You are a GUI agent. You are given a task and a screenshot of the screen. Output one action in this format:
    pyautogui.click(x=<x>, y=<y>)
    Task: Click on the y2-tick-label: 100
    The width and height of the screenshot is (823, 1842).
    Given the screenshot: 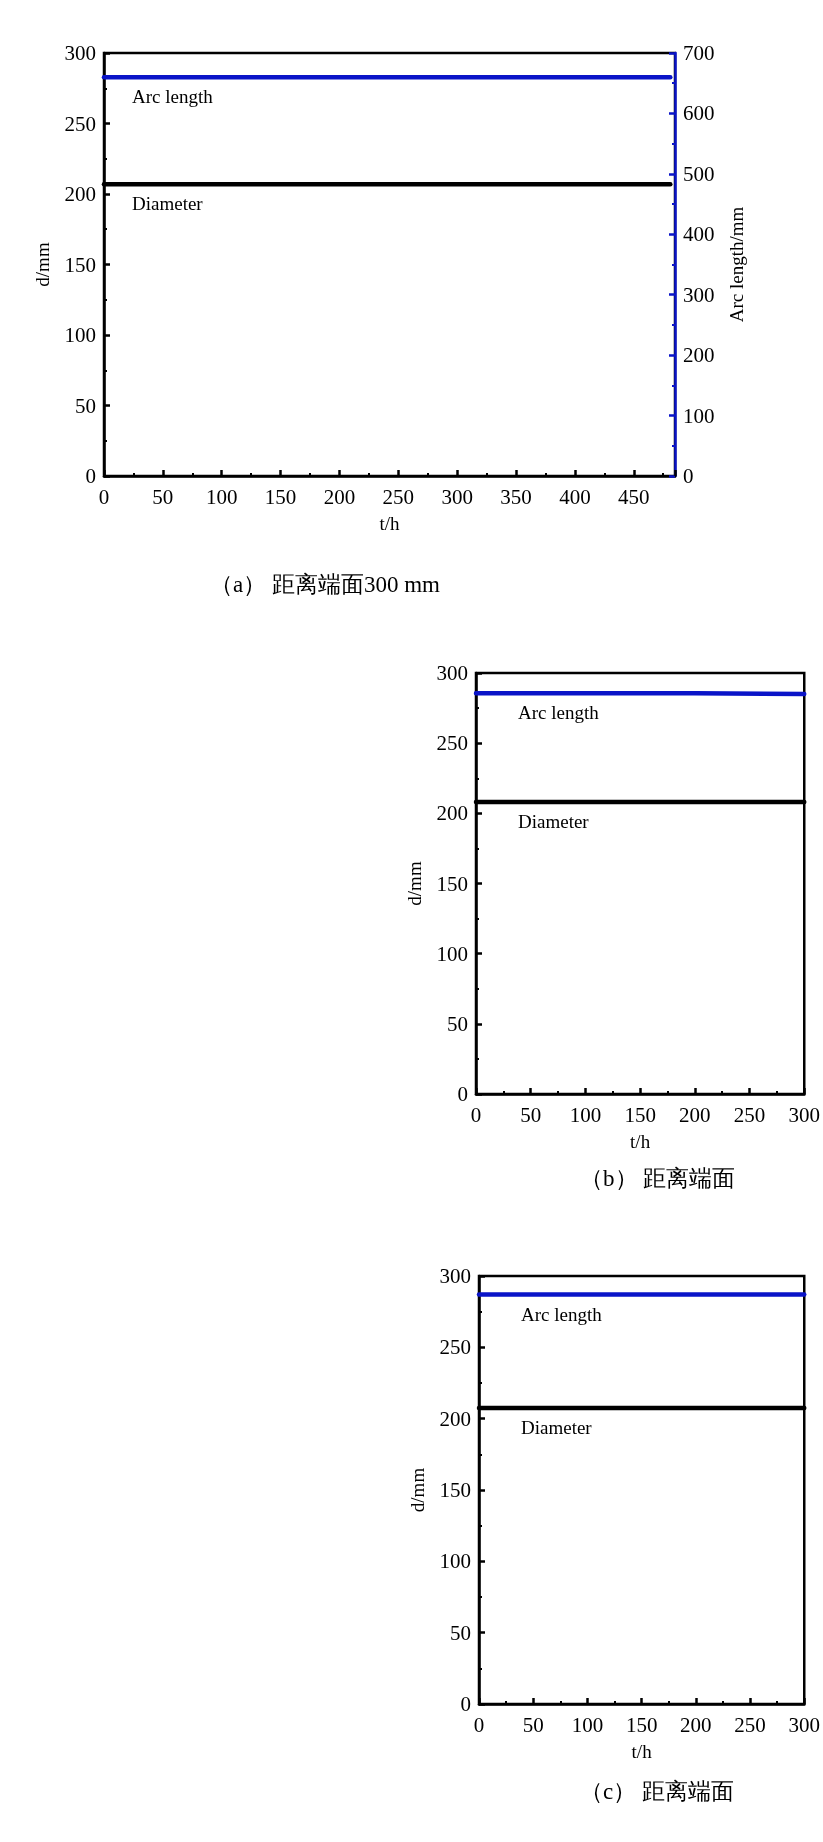 What is the action you would take?
    pyautogui.click(x=699, y=415)
    